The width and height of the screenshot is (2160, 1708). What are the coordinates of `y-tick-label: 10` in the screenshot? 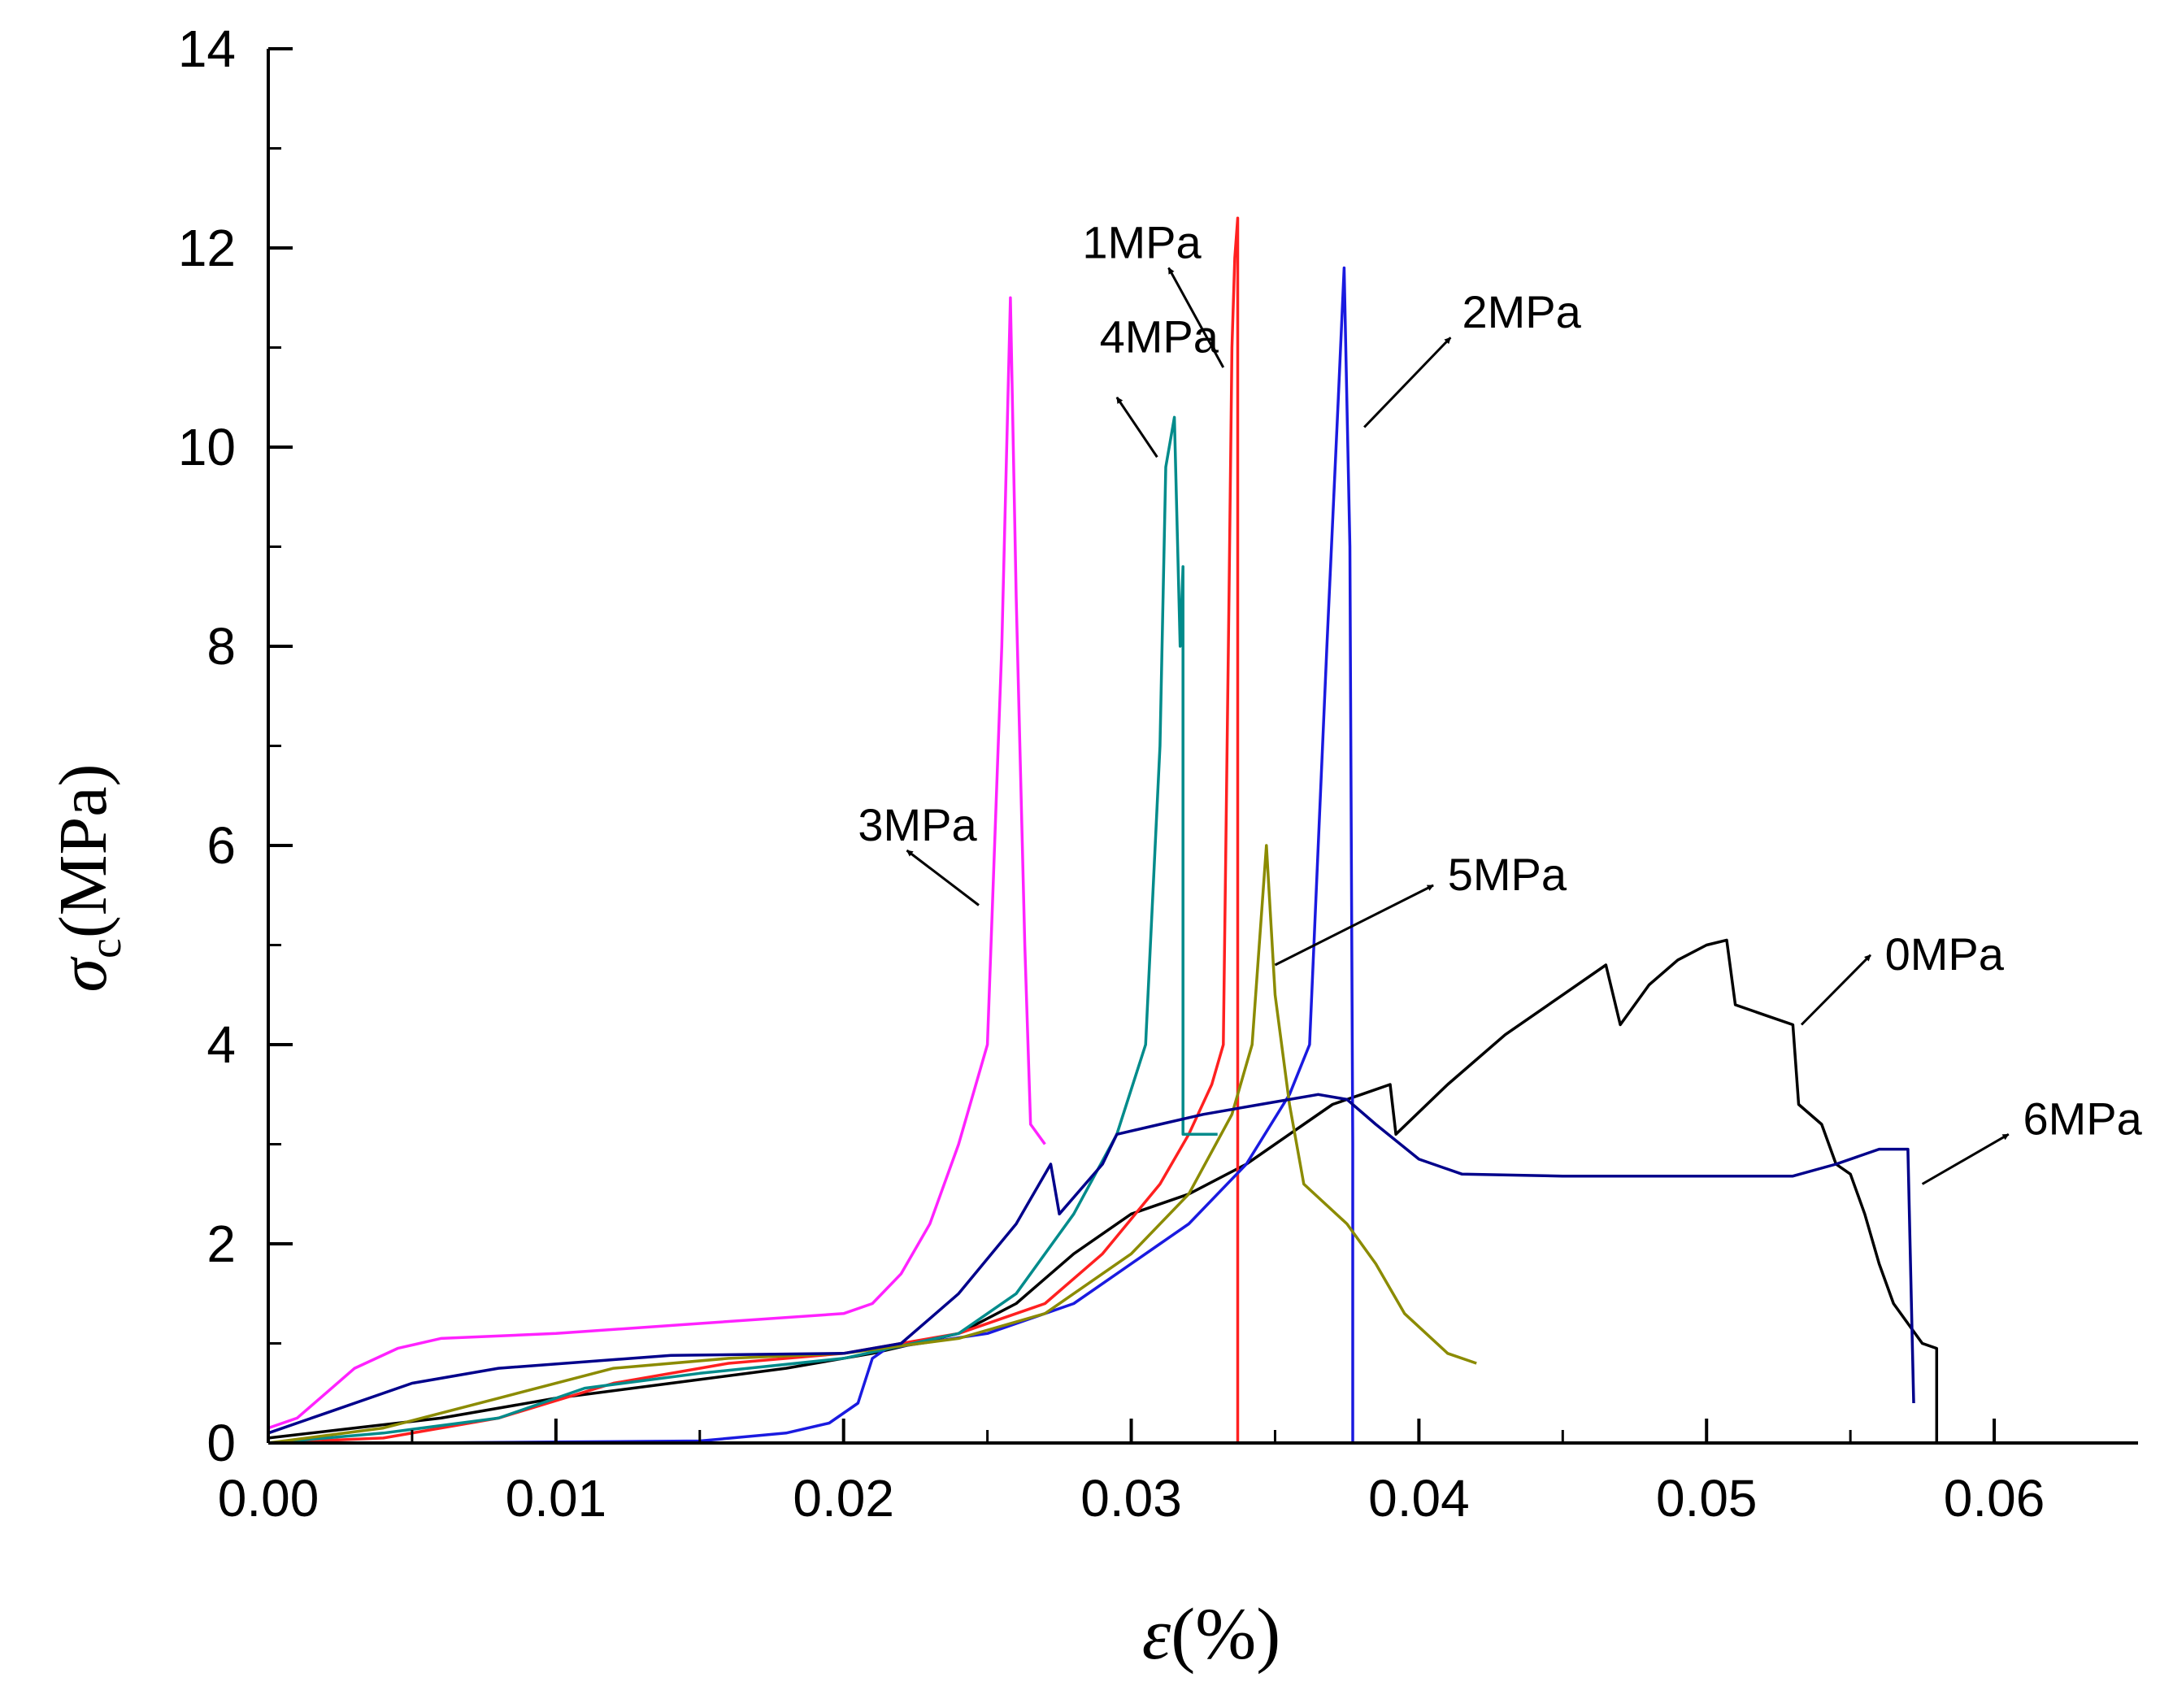 It's located at (207, 447).